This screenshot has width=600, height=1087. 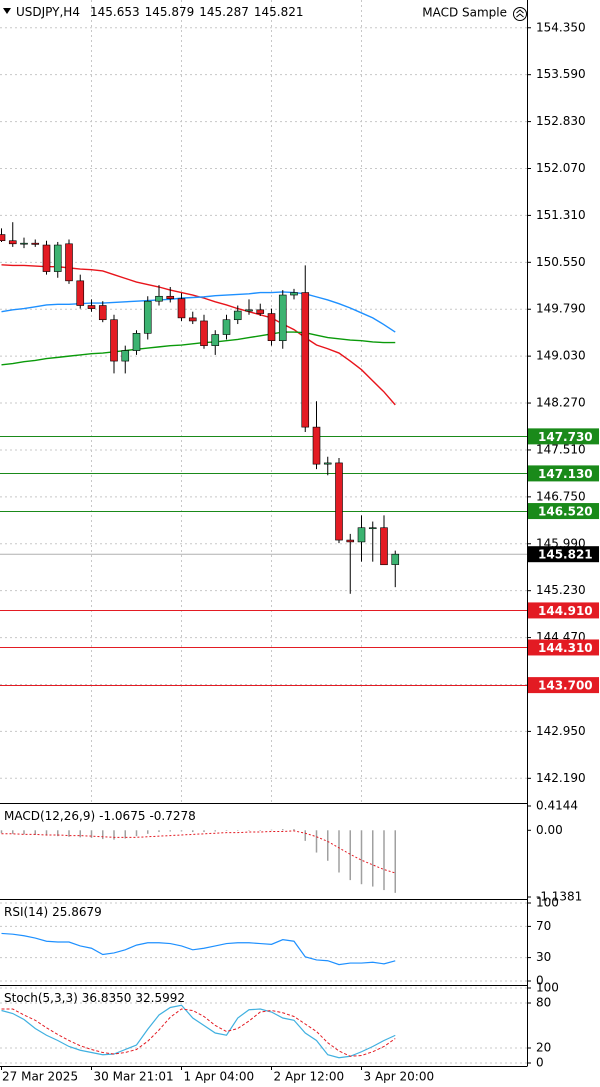 What do you see at coordinates (543, 926) in the screenshot?
I see `y-tick-label: 70` at bounding box center [543, 926].